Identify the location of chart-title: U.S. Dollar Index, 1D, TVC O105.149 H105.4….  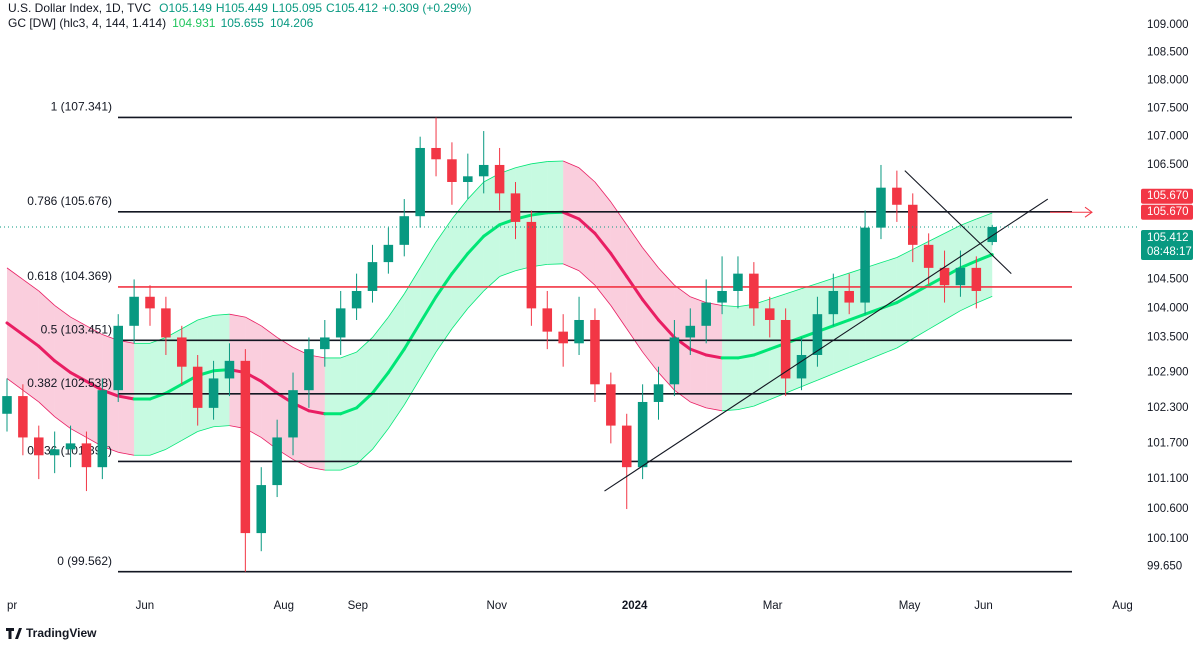
(239, 8).